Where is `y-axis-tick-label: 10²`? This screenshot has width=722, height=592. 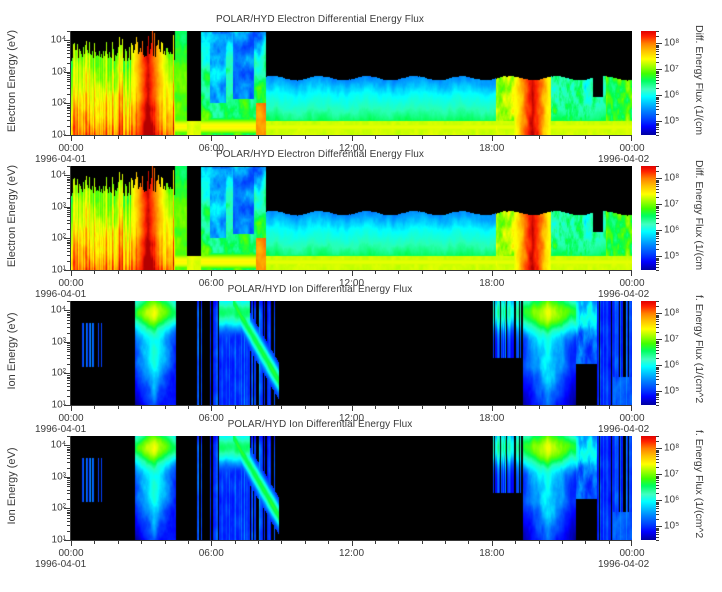
y-axis-tick-label: 10² is located at coordinates (58, 373).